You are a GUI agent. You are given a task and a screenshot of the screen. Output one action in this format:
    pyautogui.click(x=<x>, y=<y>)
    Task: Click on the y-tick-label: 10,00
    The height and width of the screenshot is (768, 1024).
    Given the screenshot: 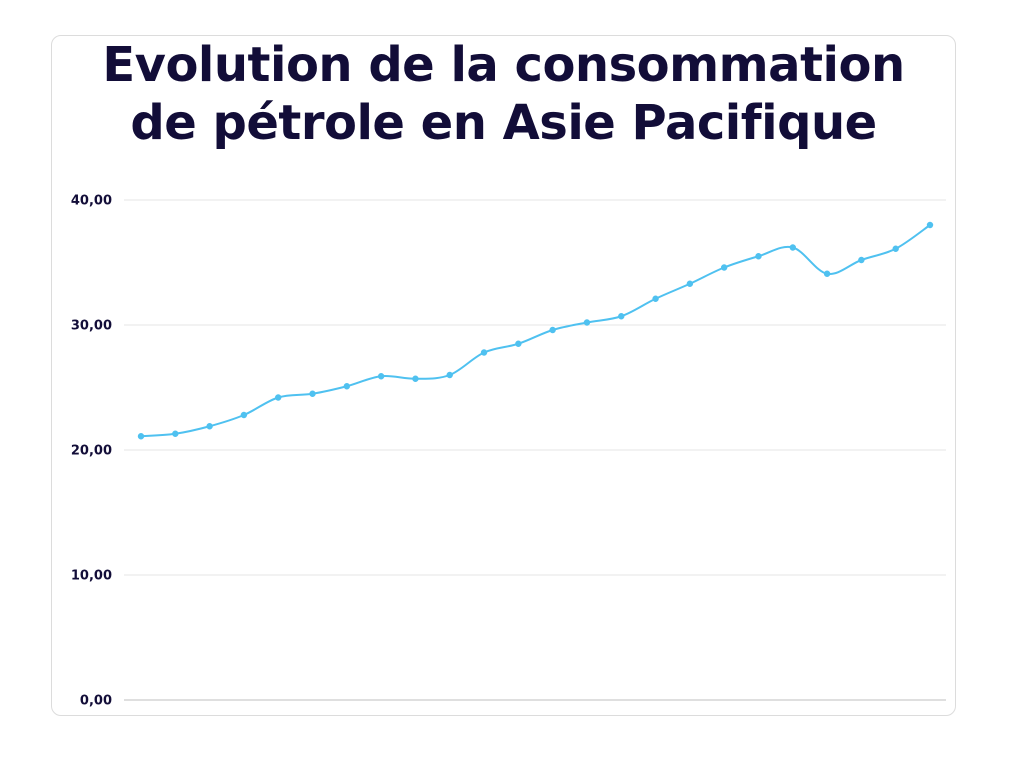 What is the action you would take?
    pyautogui.click(x=91, y=576)
    